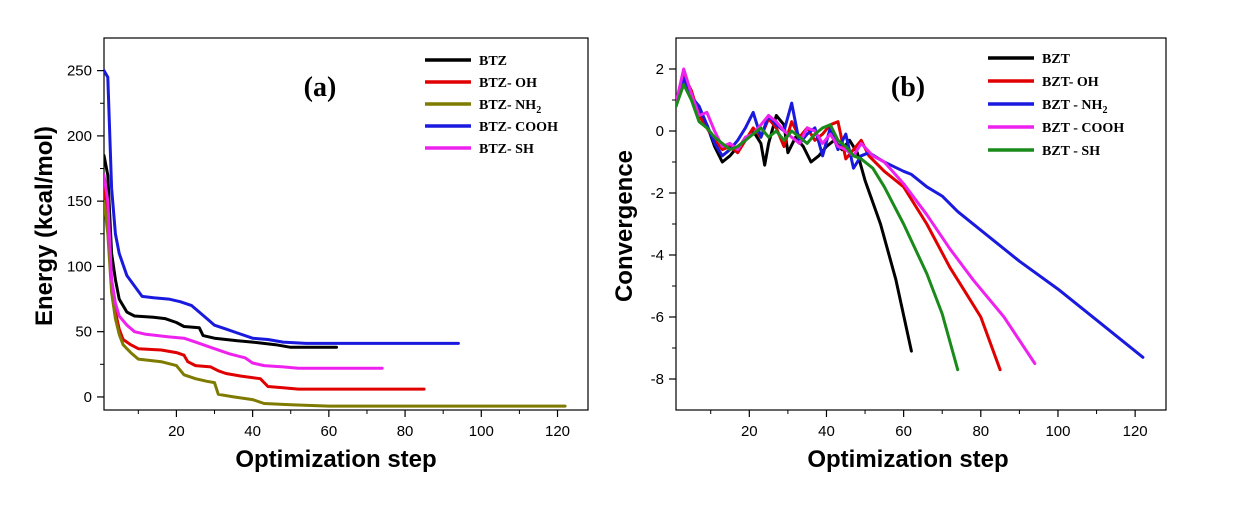  I want to click on y-axis-label: Convergence, so click(624, 226).